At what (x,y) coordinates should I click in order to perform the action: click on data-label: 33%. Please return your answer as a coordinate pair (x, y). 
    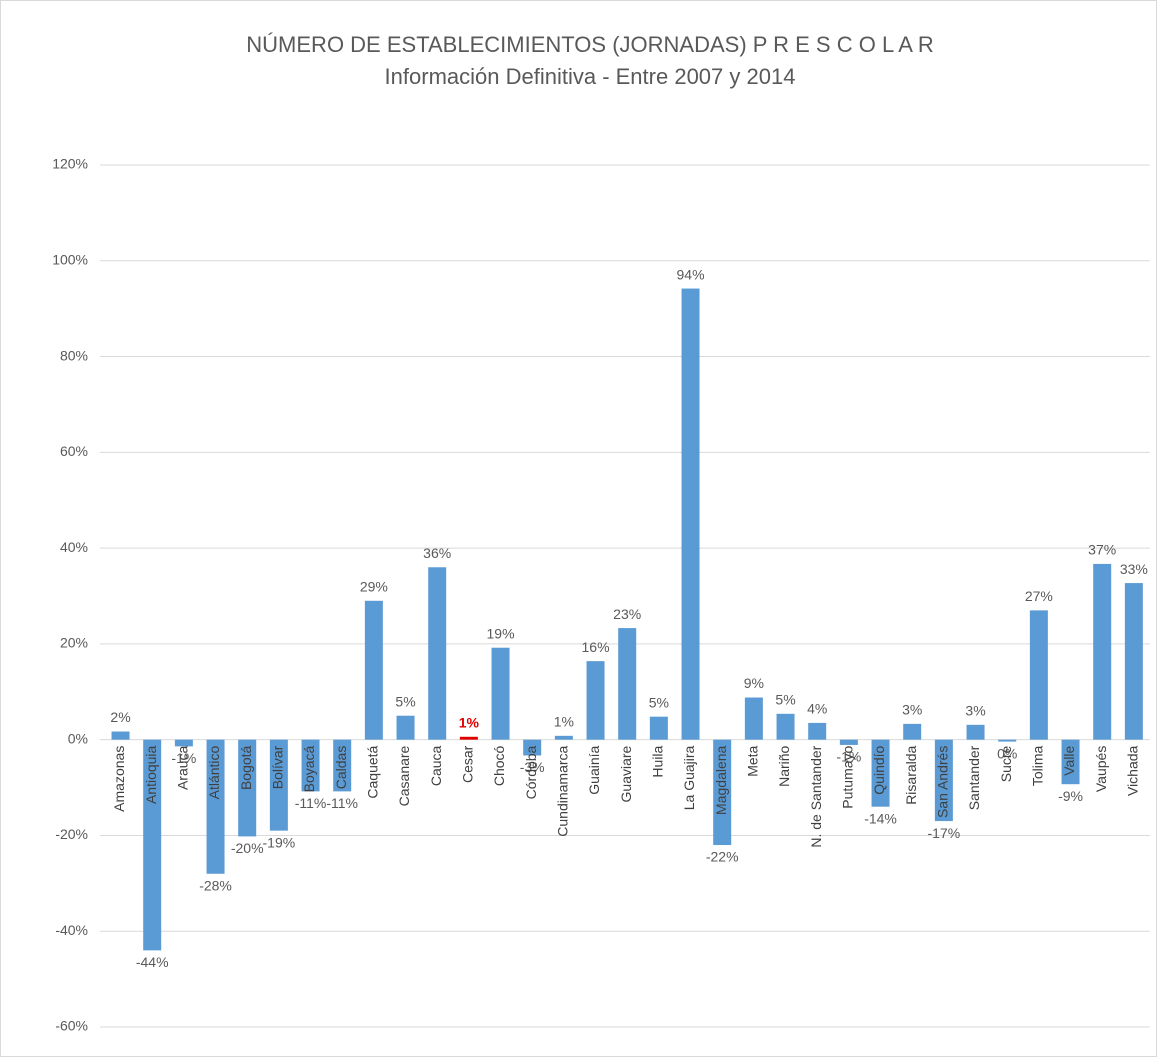
    Looking at the image, I should click on (1134, 569).